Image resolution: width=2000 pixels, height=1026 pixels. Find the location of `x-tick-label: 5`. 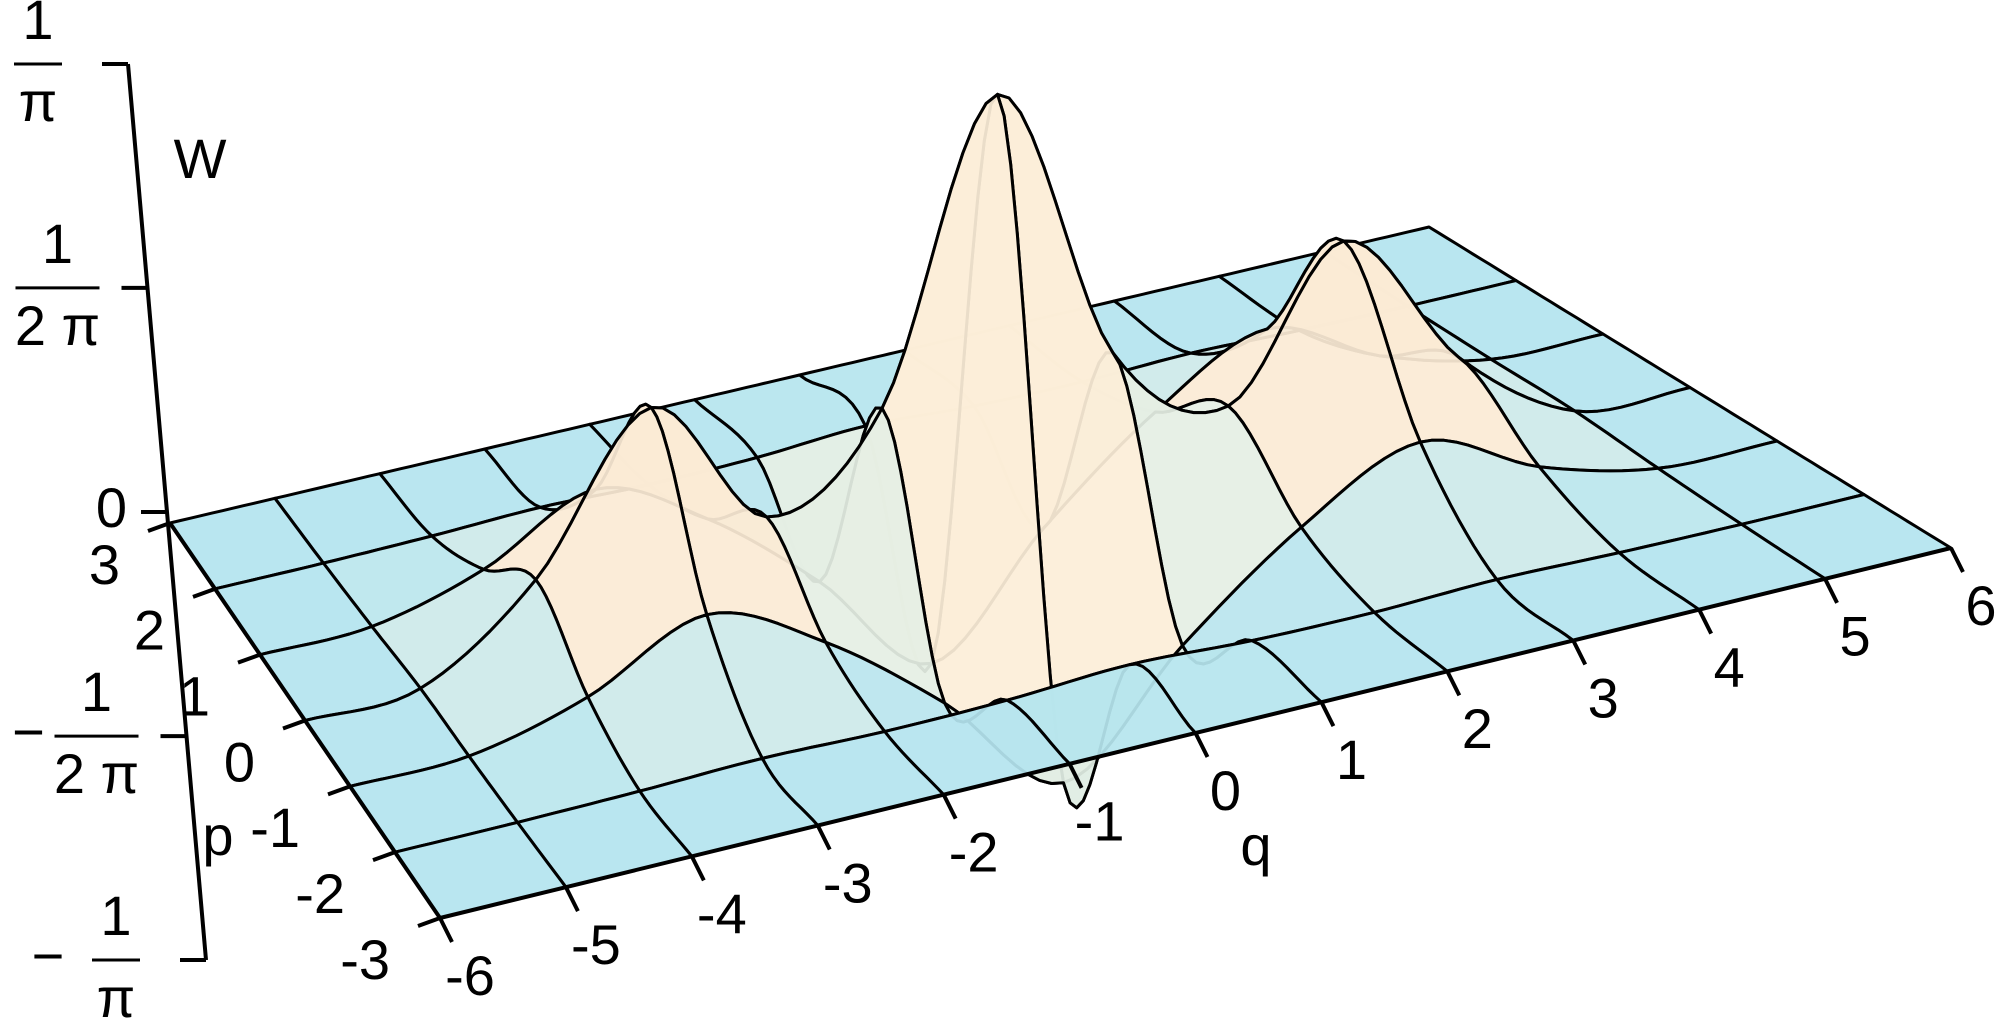

x-tick-label: 5 is located at coordinates (1855, 636).